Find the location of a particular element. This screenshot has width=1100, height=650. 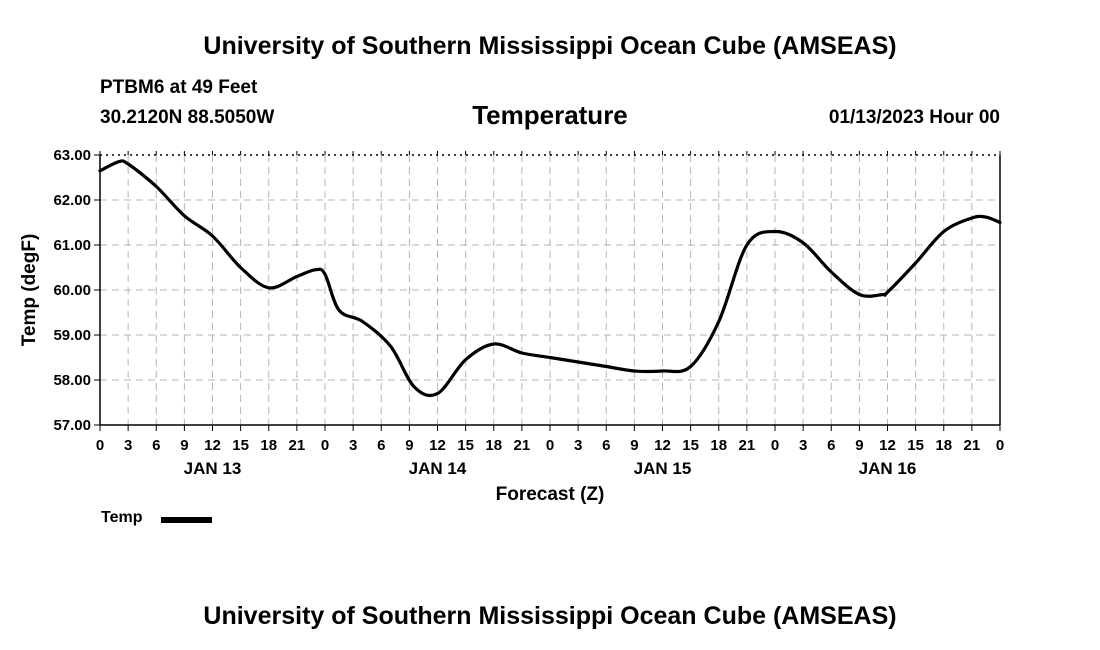

day-label: JAN 15 is located at coordinates (663, 468).